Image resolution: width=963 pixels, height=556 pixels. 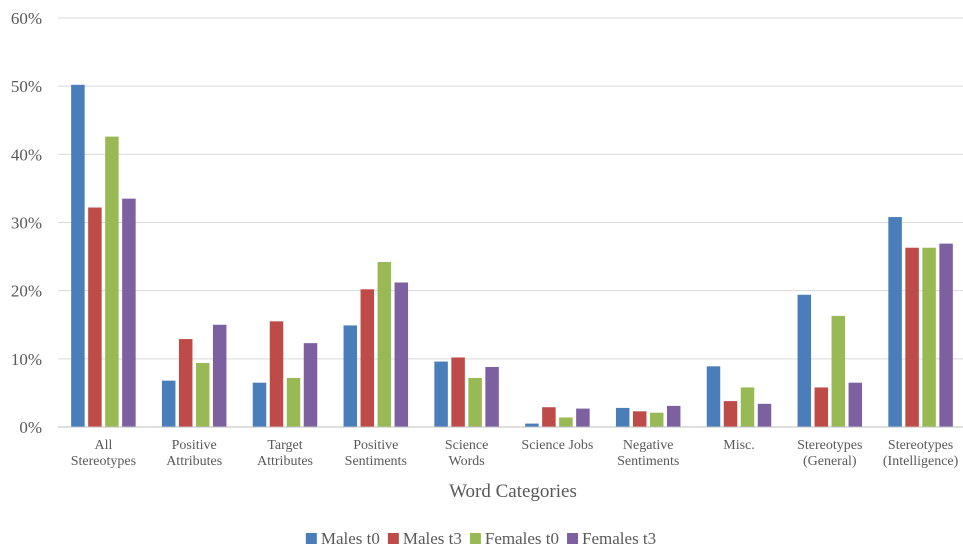 I want to click on x-category-label-line: (General), so click(x=830, y=461).